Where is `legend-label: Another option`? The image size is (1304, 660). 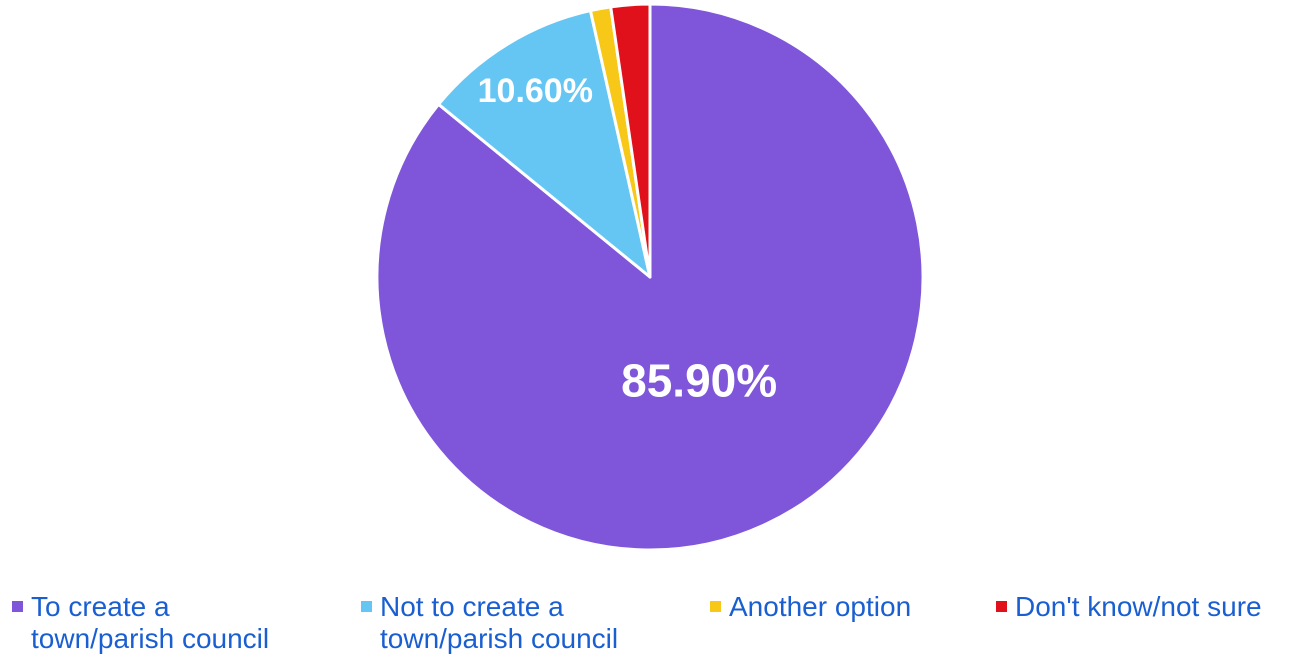 legend-label: Another option is located at coordinates (820, 606).